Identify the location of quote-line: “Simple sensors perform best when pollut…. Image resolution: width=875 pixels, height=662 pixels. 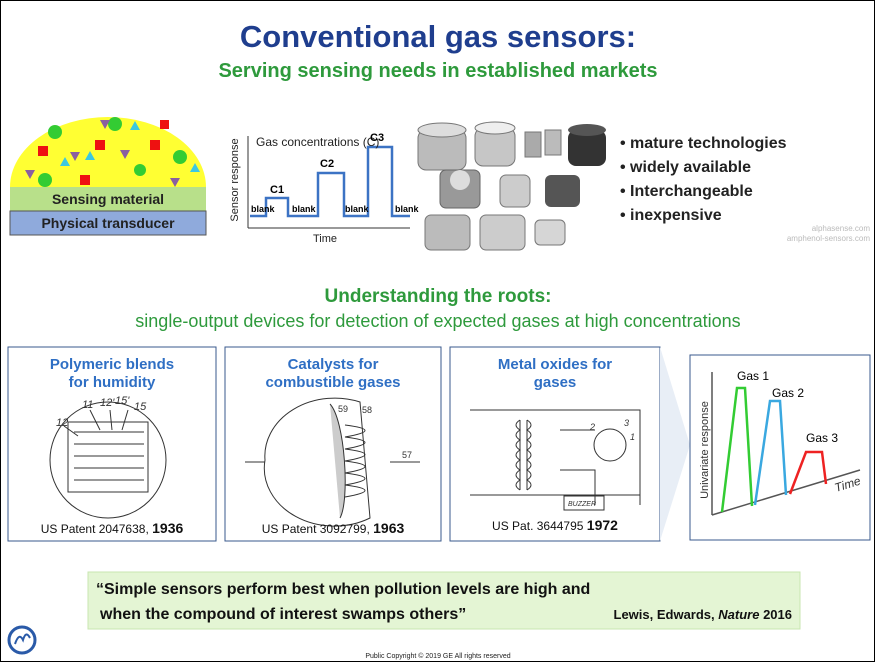
(343, 589).